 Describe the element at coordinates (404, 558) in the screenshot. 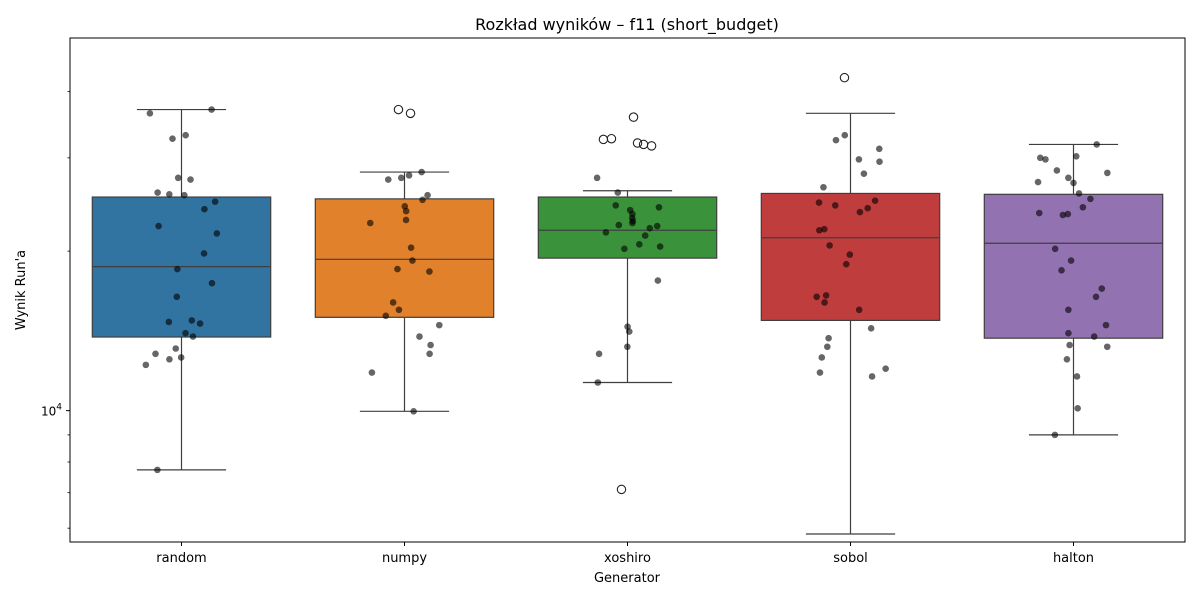

I see `x-tick-label-numpy: numpy` at that location.